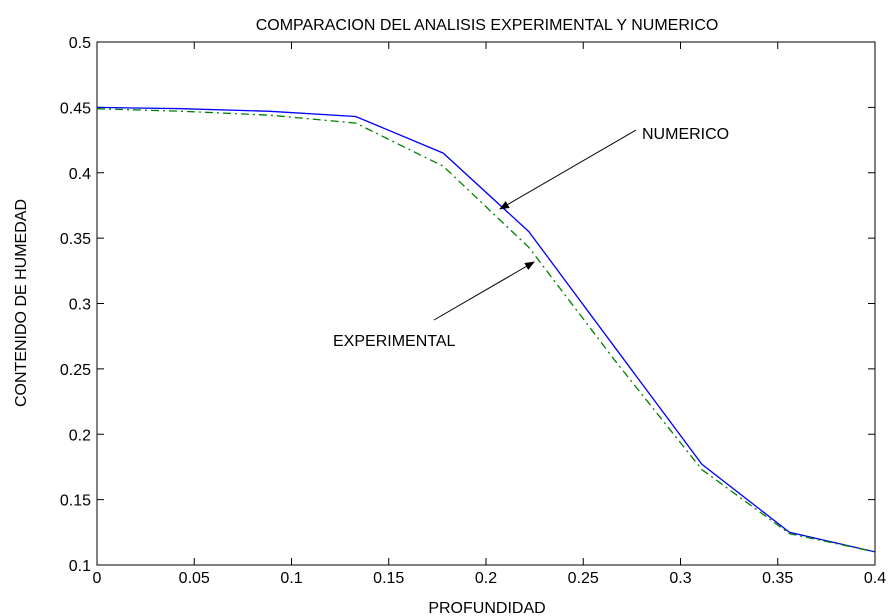 This screenshot has height=616, width=893. What do you see at coordinates (394, 341) in the screenshot?
I see `experimental-annotation-label: EXPERIMENTAL` at bounding box center [394, 341].